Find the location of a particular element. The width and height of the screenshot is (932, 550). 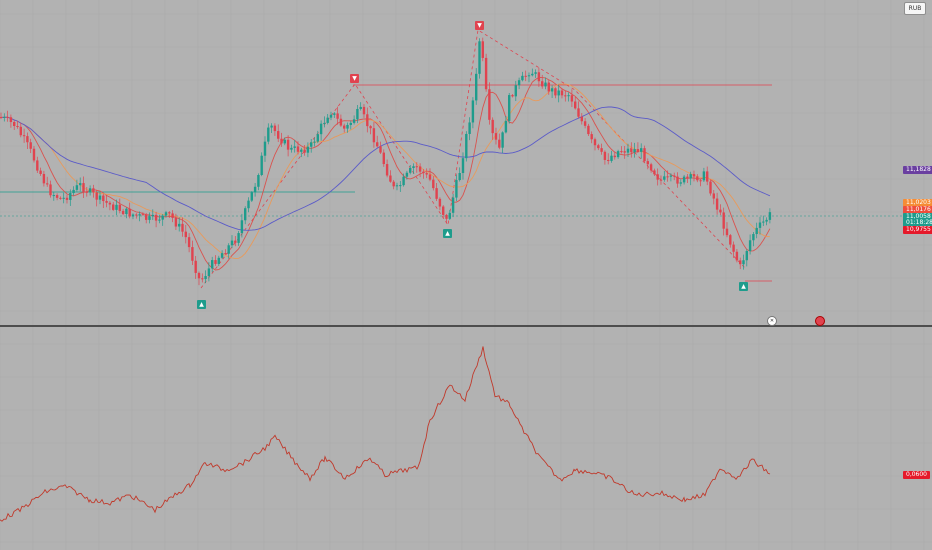

flag-high-2: ▼ is located at coordinates (479, 25).